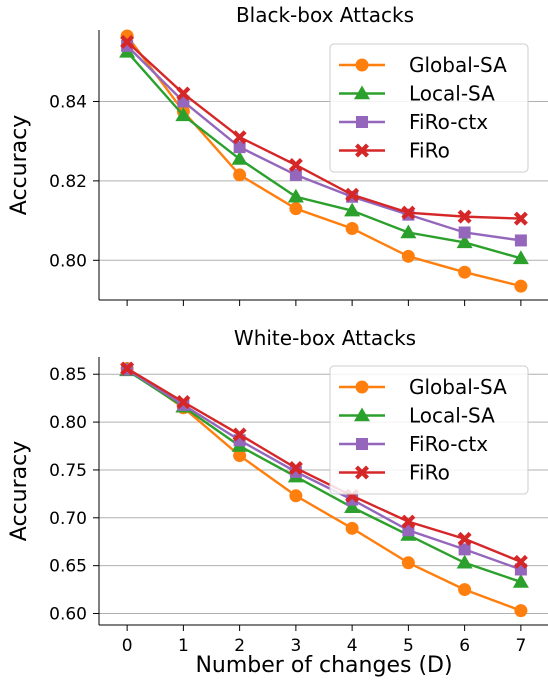 Image resolution: width=548 pixels, height=690 pixels. Describe the element at coordinates (325, 338) in the screenshot. I see `chart-title: White-box Attacks` at that location.